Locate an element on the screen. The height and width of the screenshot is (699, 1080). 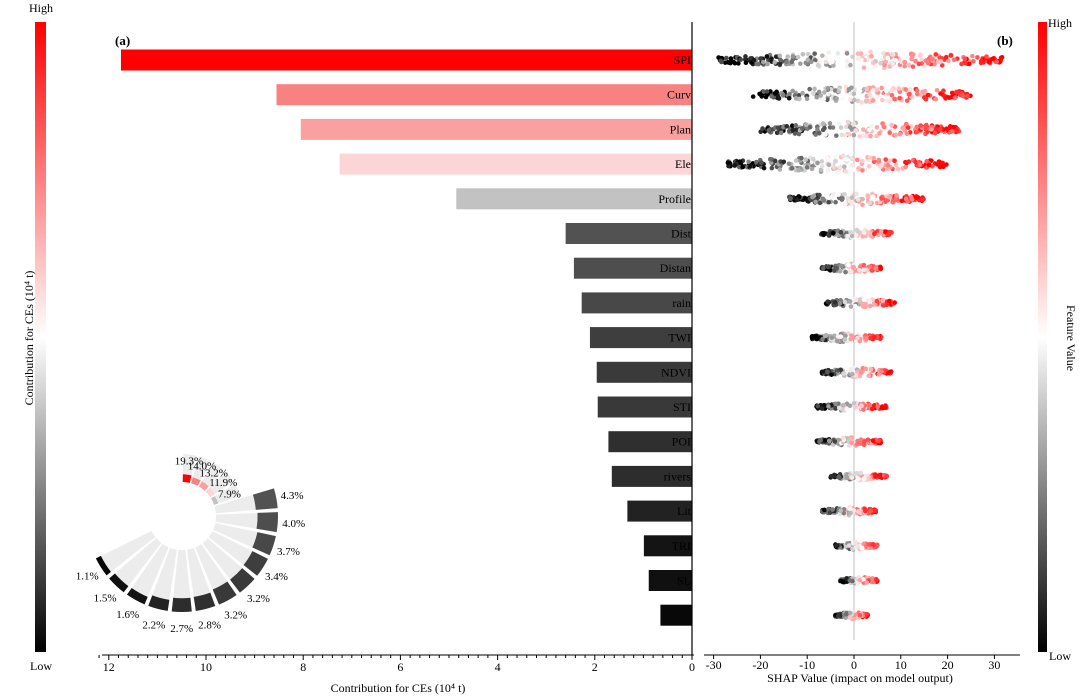
radial-label: 13.2% is located at coordinates (214, 473).